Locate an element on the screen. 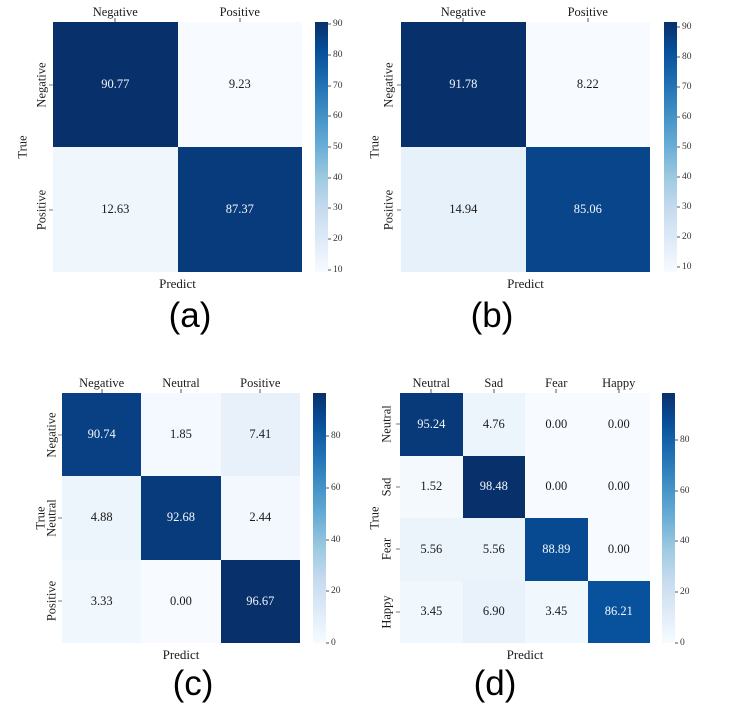 Image resolution: width=753 pixels, height=711 pixels. heatmap-cell: 14.94 is located at coordinates (463, 209).